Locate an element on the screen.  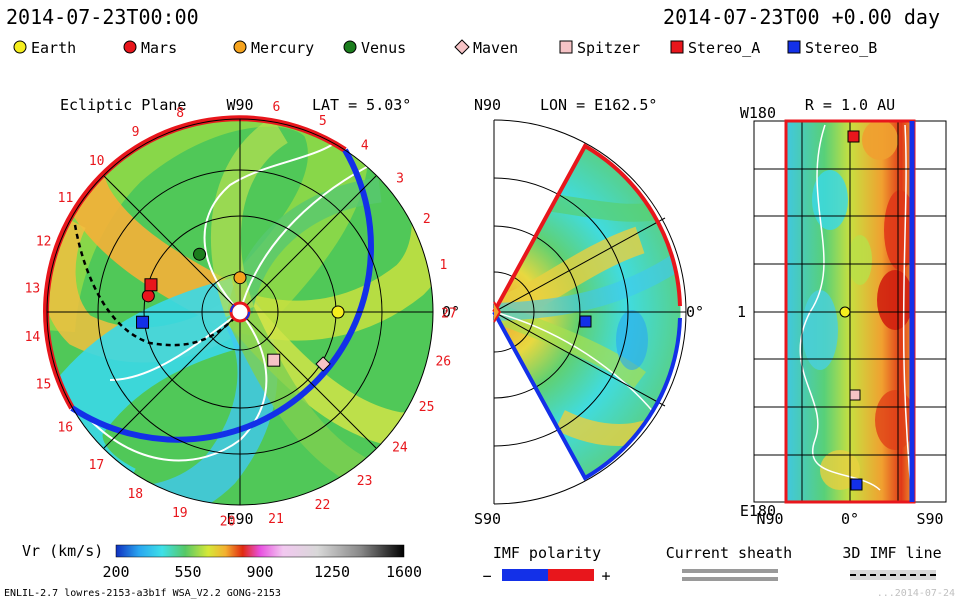
colorbar-ticks: 200 550 900 1250 1600 is located at coordinates (262, 572).